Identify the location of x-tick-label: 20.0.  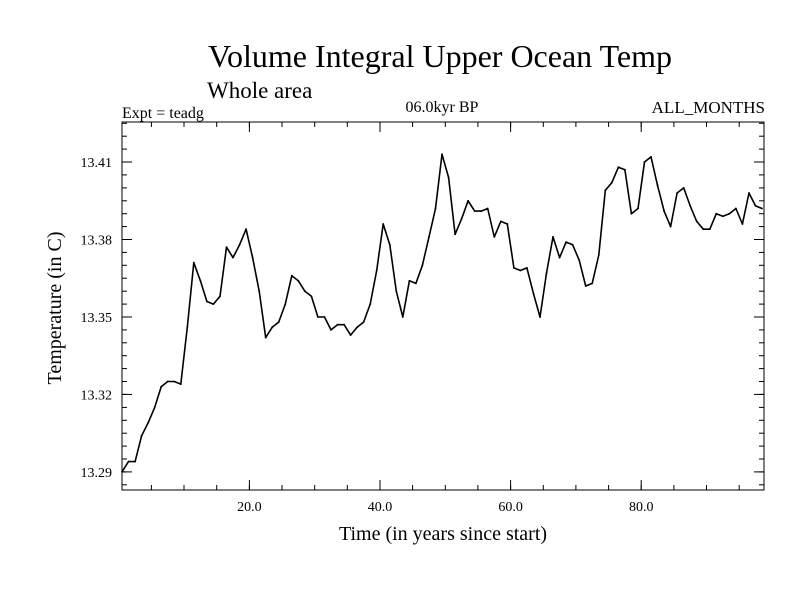
(249, 507).